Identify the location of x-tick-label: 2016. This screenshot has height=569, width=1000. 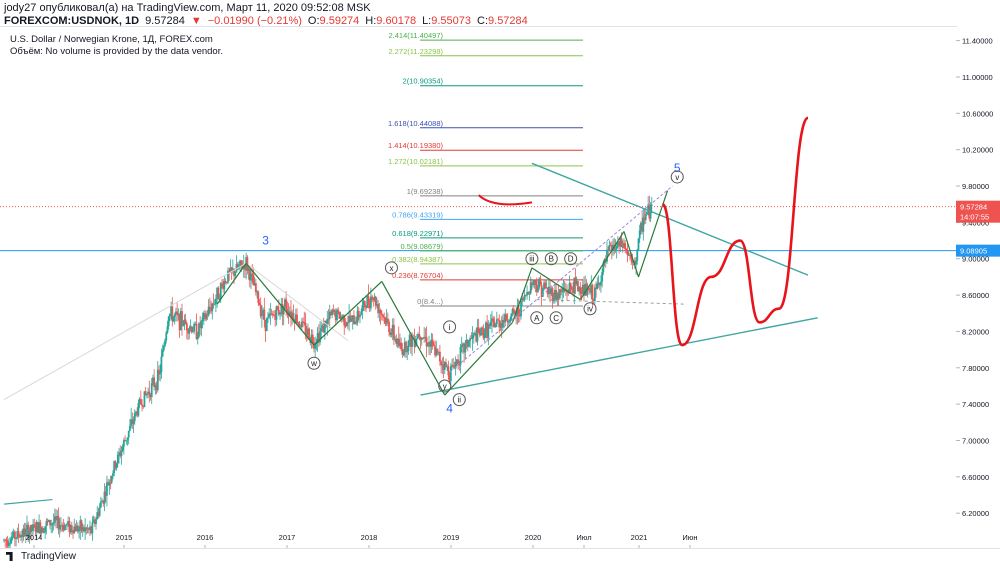
(205, 537).